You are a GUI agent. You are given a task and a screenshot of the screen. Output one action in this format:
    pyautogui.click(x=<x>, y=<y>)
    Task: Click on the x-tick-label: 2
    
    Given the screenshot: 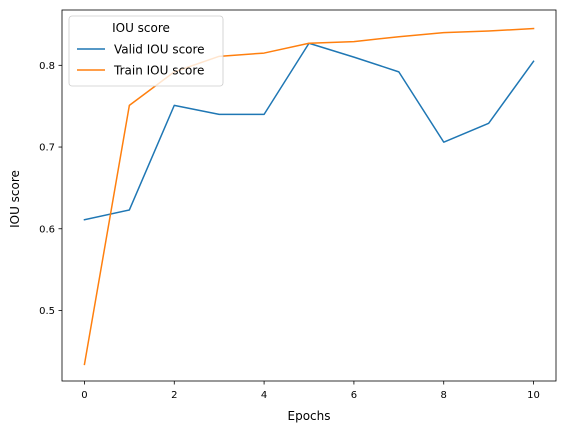 What is the action you would take?
    pyautogui.click(x=174, y=395)
    